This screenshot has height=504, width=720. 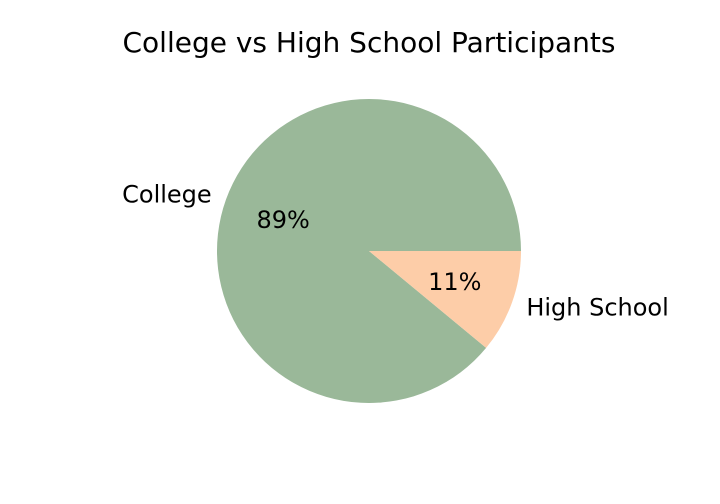 I want to click on pie-slice-high-school, so click(x=445, y=299).